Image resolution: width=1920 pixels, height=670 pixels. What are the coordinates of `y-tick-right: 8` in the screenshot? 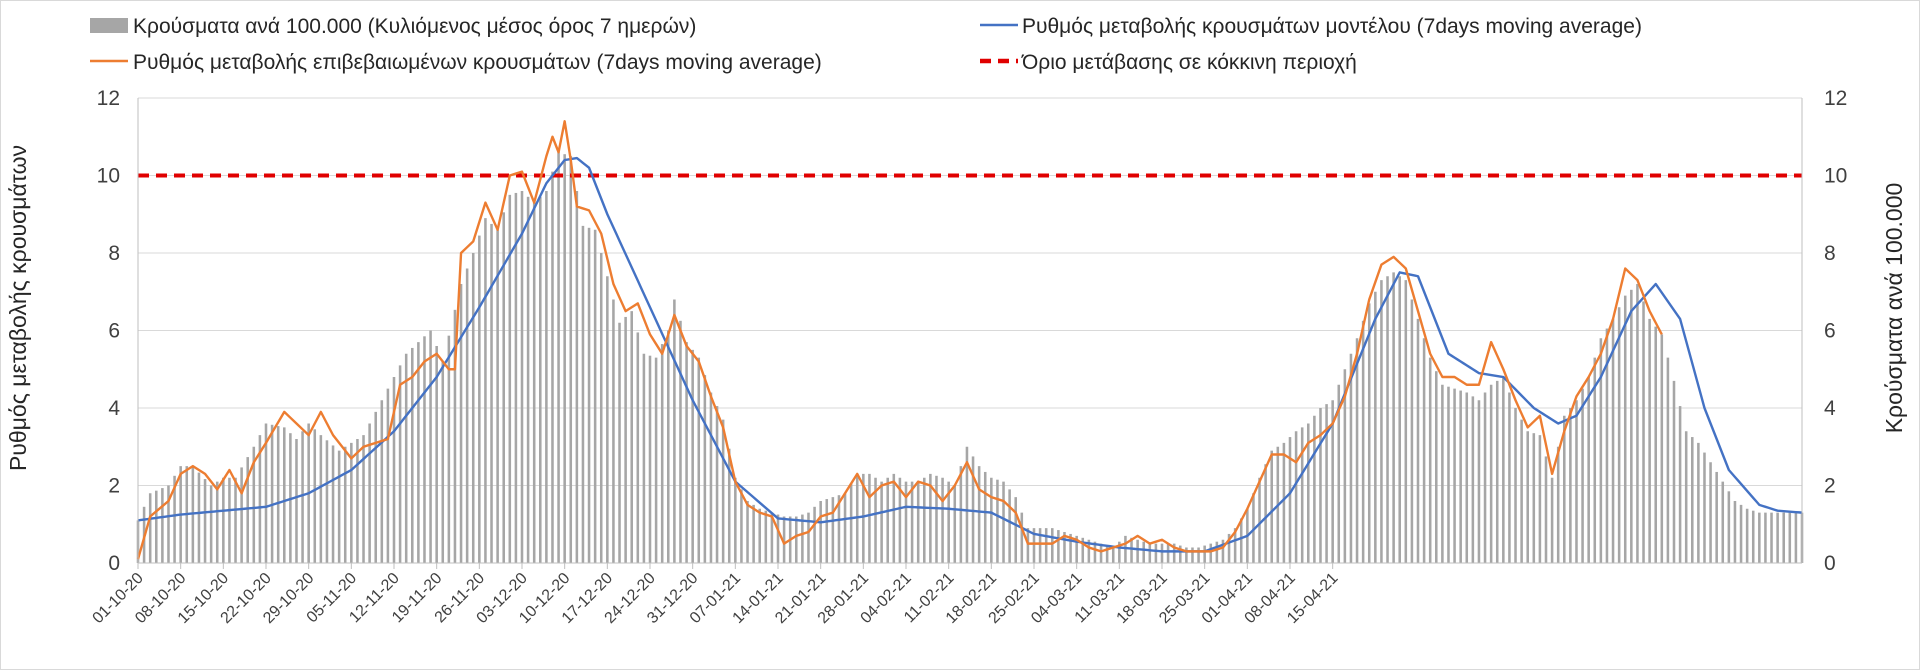 It's located at (1830, 253).